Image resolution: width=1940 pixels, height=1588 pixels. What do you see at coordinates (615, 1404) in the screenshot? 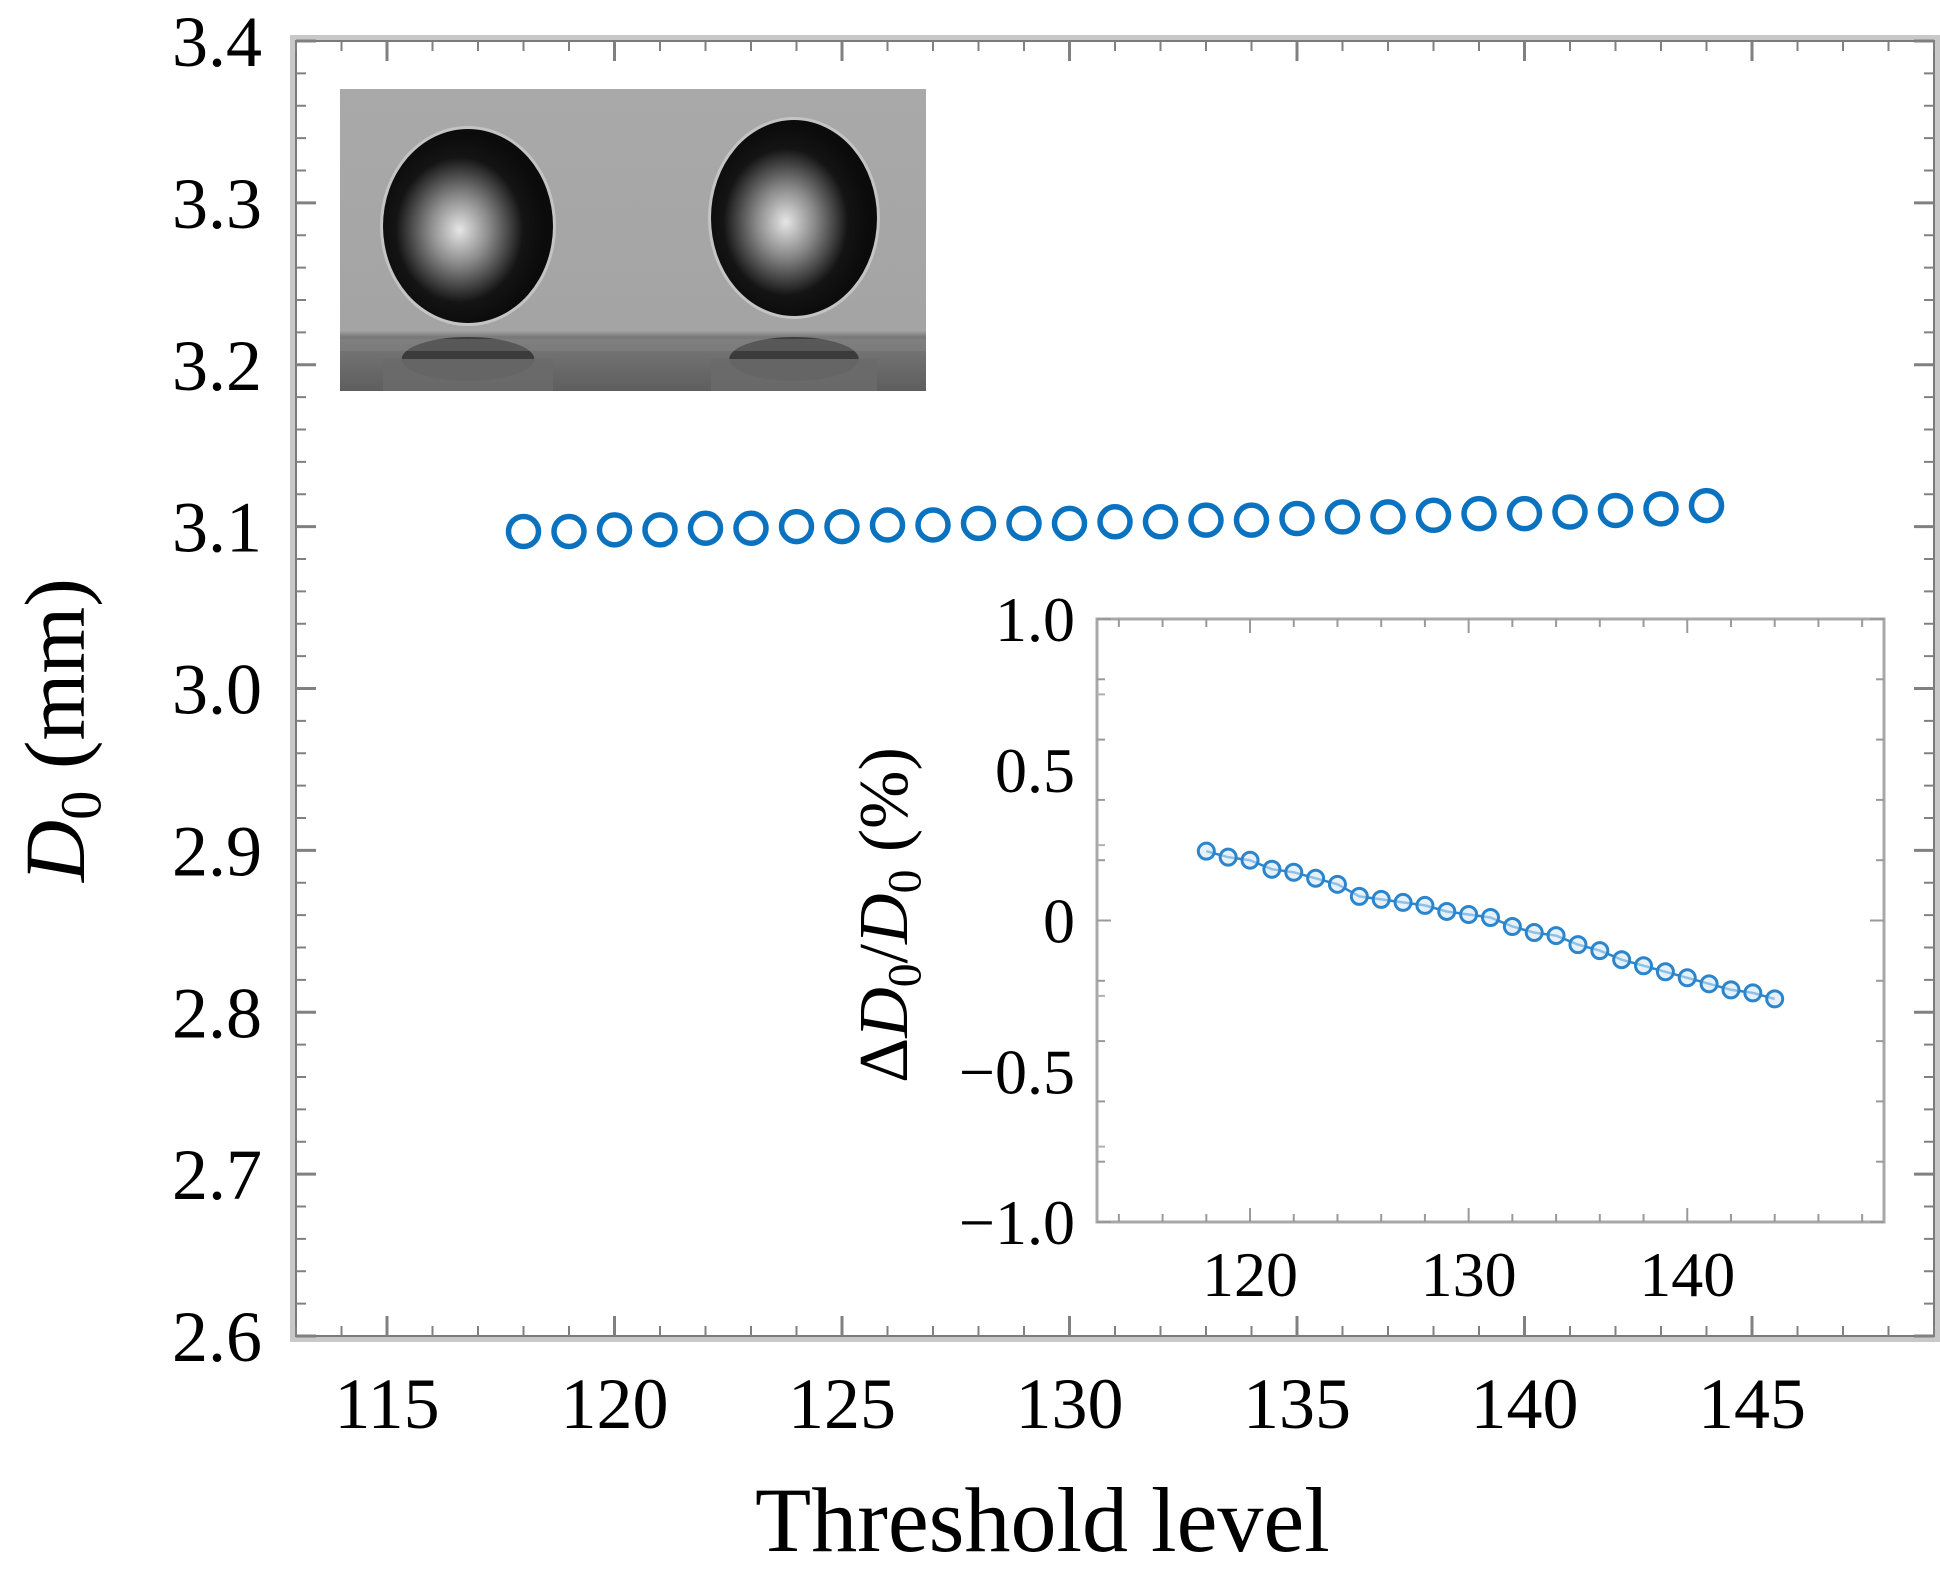
I see `x-tick-label: 120` at bounding box center [615, 1404].